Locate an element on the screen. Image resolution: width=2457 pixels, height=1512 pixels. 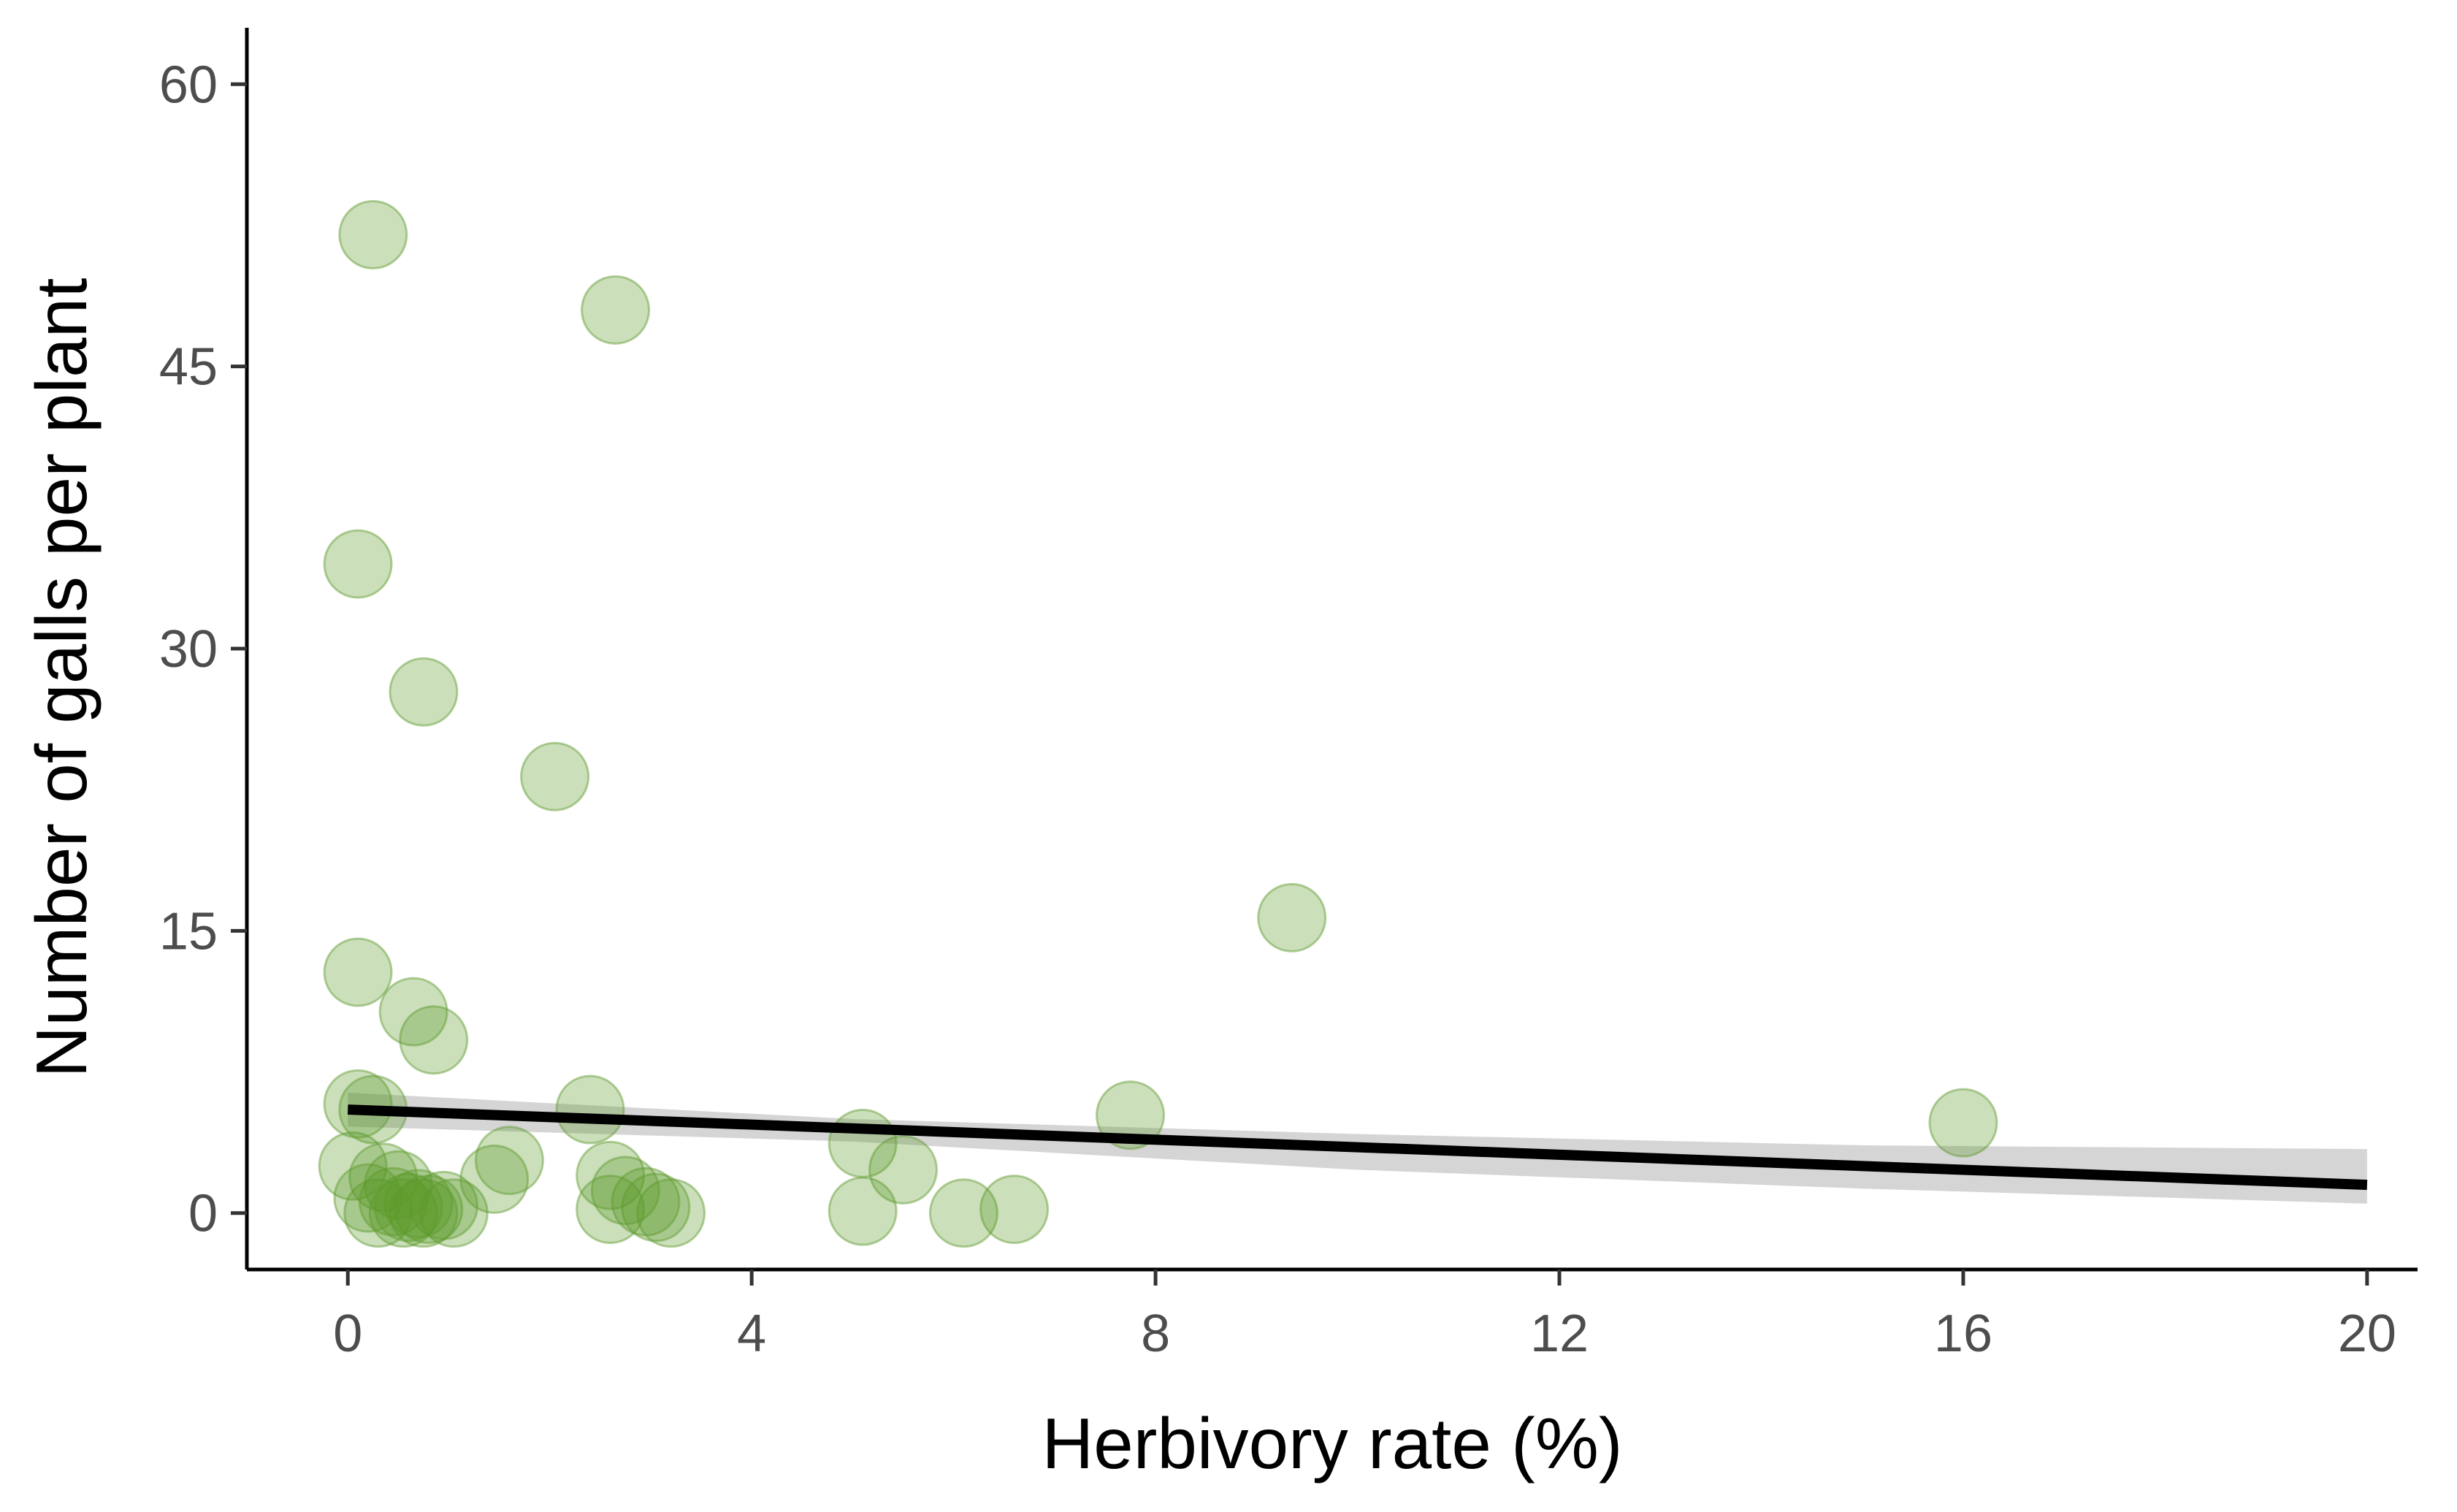
x-axis-title: Herbivory rate (%) is located at coordinates (1332, 1443).